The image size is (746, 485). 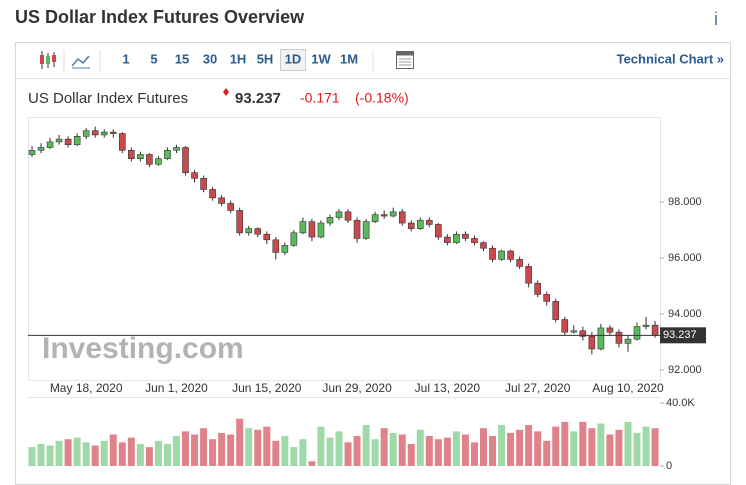 I want to click on interval-button: 15, so click(x=182, y=58).